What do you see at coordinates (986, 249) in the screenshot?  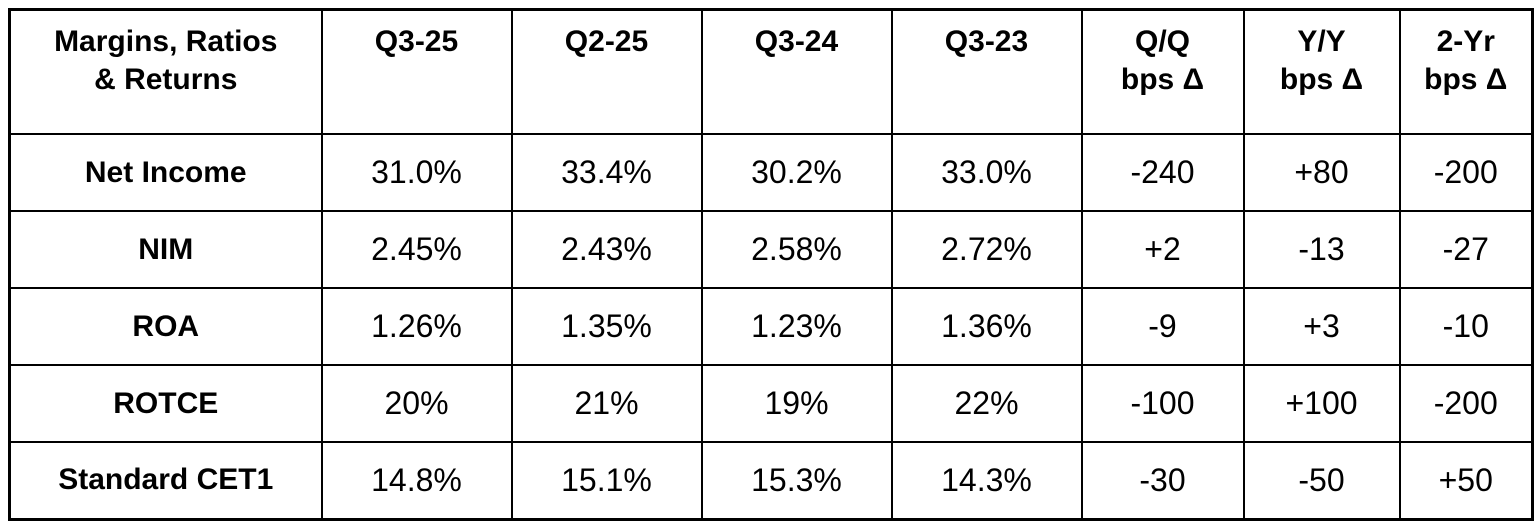 I see `cell-nim-q3-23: 2.72%` at bounding box center [986, 249].